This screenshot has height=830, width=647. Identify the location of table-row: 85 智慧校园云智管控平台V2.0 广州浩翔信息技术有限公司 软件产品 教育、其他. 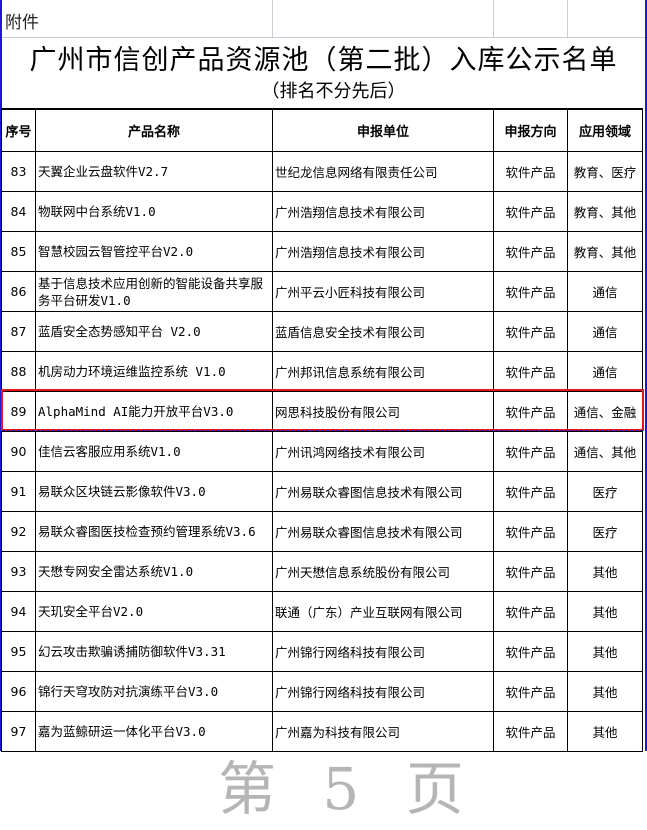
(322, 251).